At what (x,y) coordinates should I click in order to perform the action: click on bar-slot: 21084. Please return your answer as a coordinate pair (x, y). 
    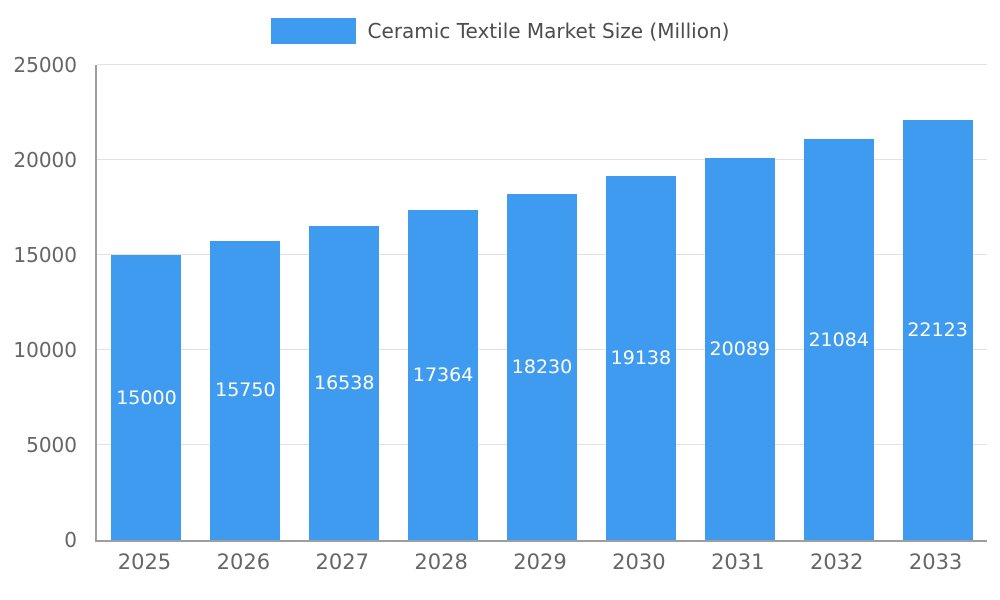
    Looking at the image, I should click on (838, 302).